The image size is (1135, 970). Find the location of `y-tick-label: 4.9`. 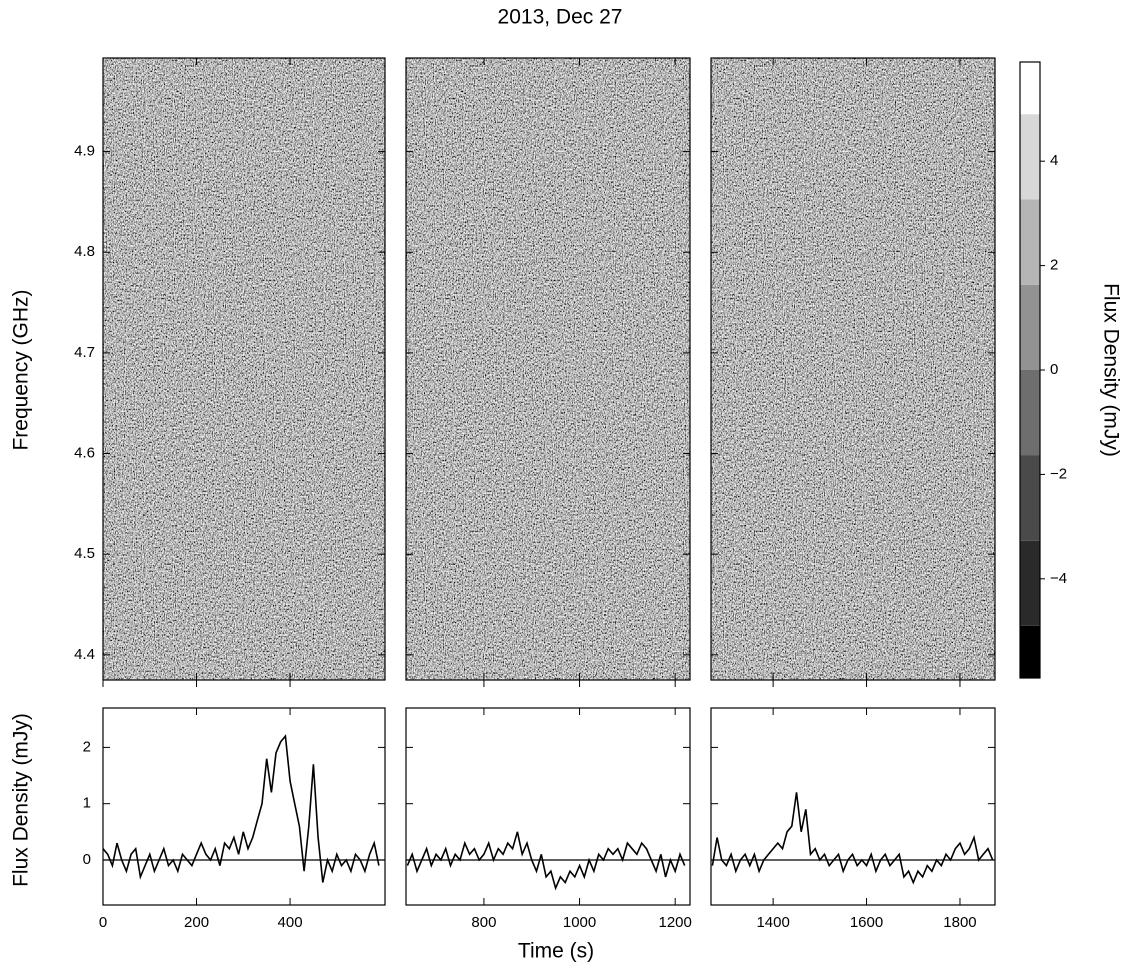

y-tick-label: 4.9 is located at coordinates (84, 151).